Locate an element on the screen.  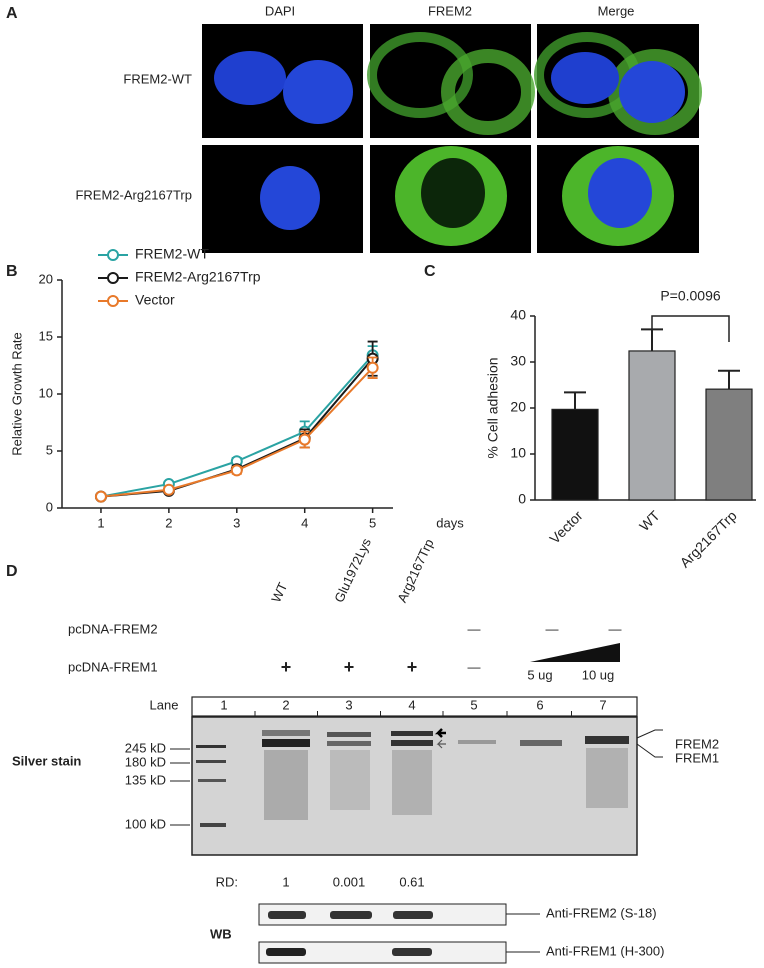
y-tick-label: 15 is located at coordinates (46, 335).